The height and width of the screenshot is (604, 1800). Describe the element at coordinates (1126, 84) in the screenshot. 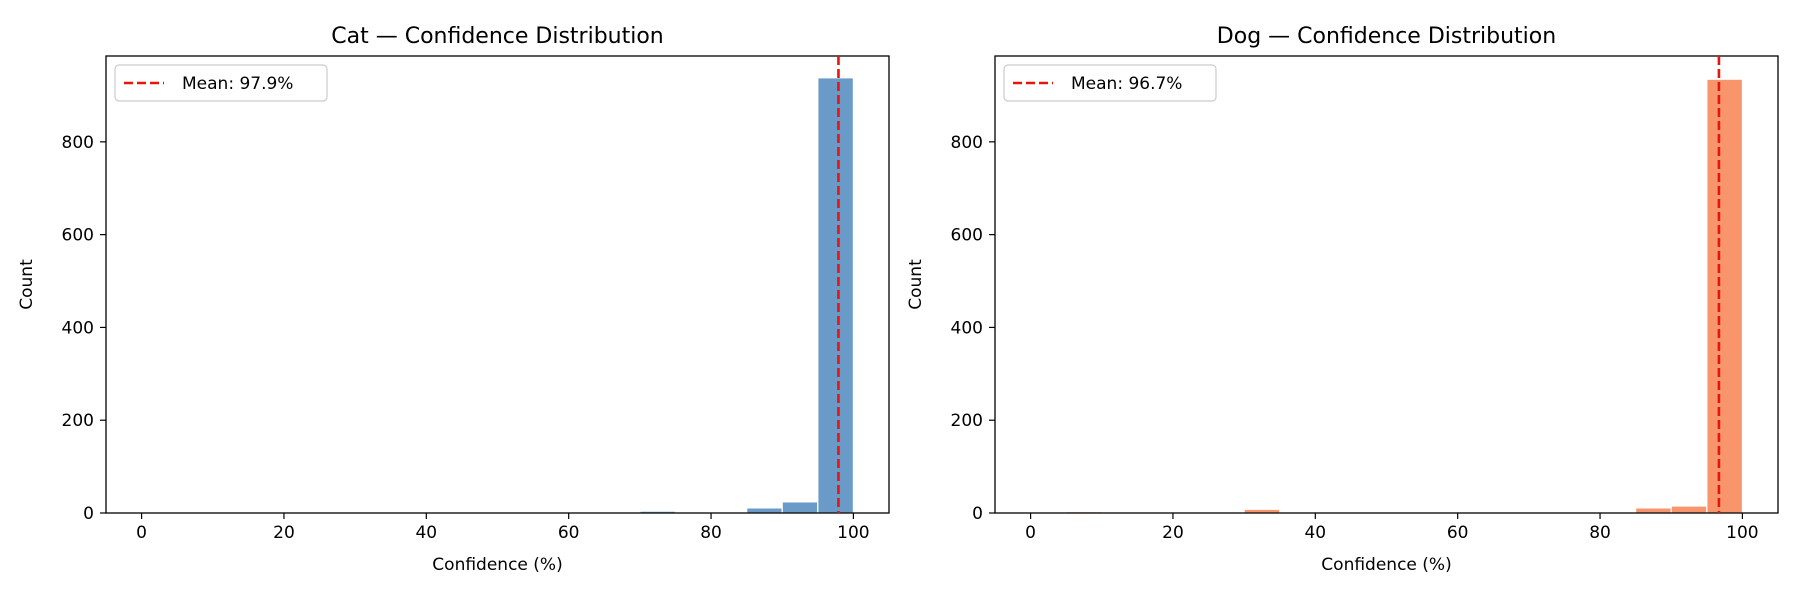

I see `dog-legend-mean-label: Mean: 96.7%` at that location.